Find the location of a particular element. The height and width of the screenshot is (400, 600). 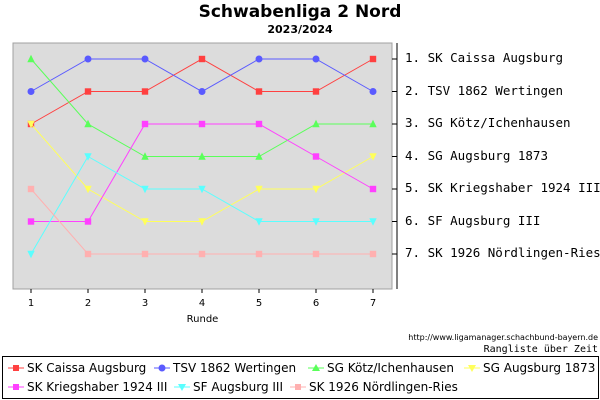

legend-item: SG Kötz/Ichenhausen is located at coordinates (380, 367).